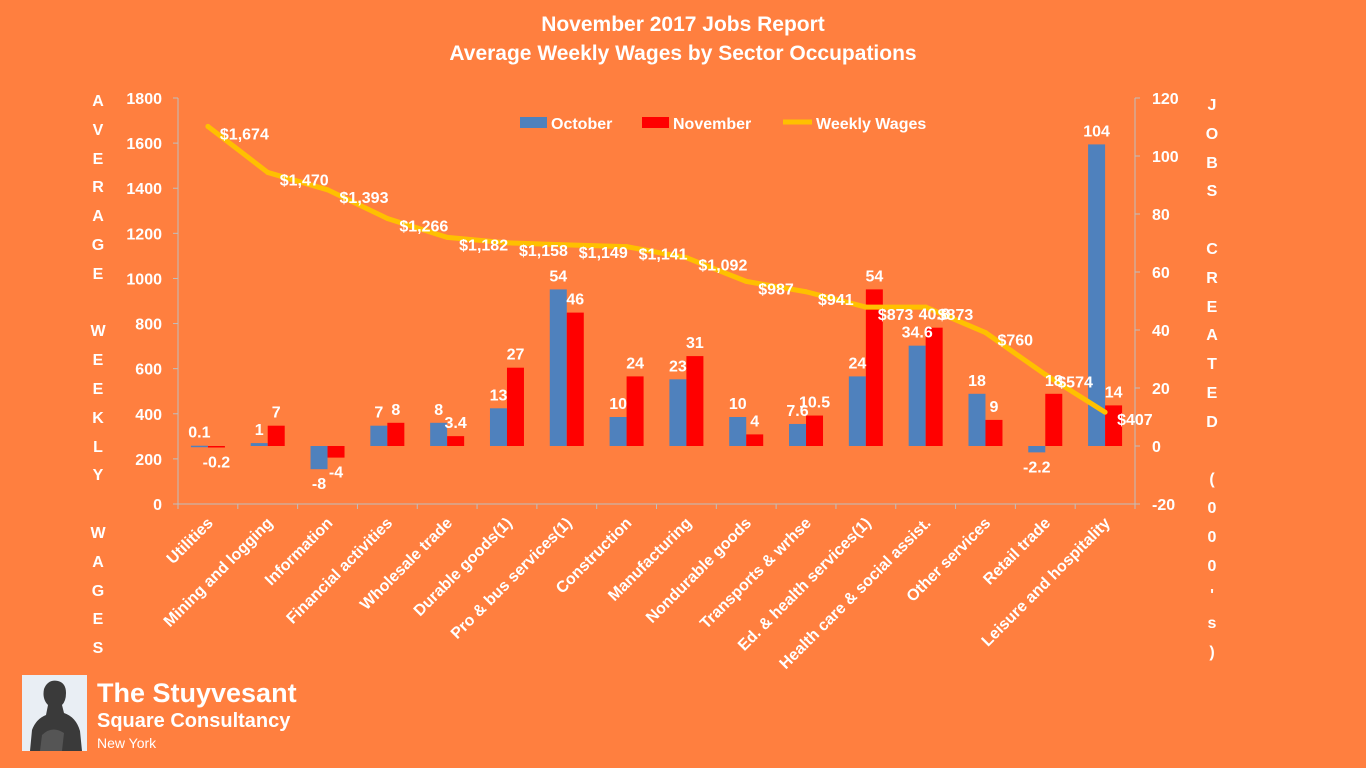 This screenshot has height=768, width=1366. What do you see at coordinates (219, 573) in the screenshot?
I see `x-category-label: Mining and logging` at bounding box center [219, 573].